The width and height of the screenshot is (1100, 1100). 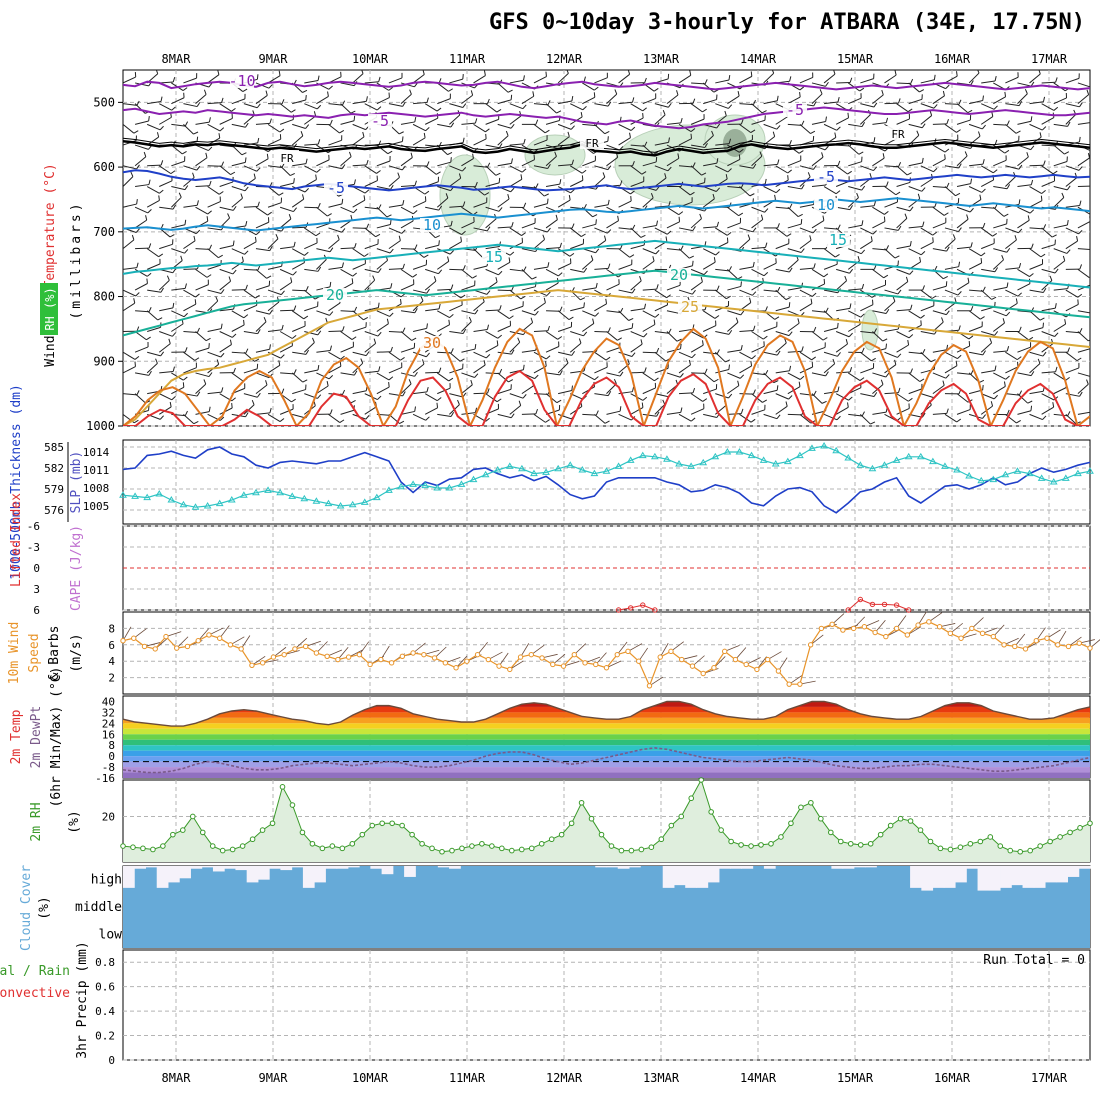 What do you see at coordinates (82, 999) in the screenshot?
I see `precip-axis-label: 3hr Precip (mm)` at bounding box center [82, 999].